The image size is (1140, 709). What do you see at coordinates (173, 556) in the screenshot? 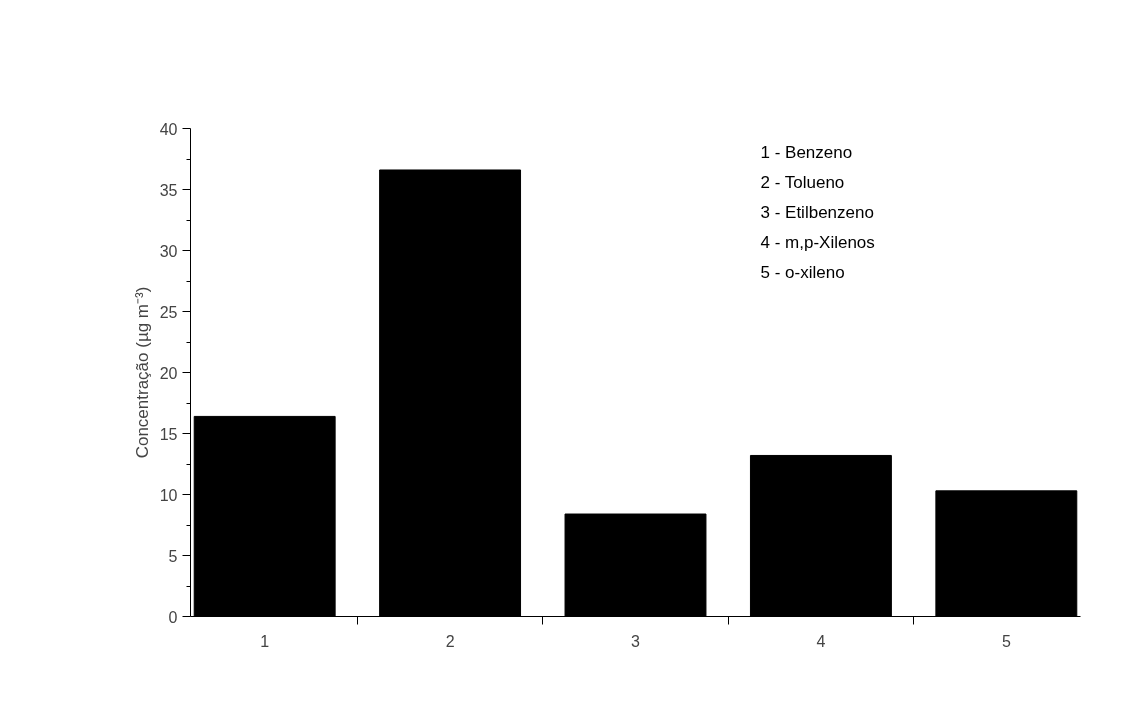
I see `y-tick-label: 5` at bounding box center [173, 556].